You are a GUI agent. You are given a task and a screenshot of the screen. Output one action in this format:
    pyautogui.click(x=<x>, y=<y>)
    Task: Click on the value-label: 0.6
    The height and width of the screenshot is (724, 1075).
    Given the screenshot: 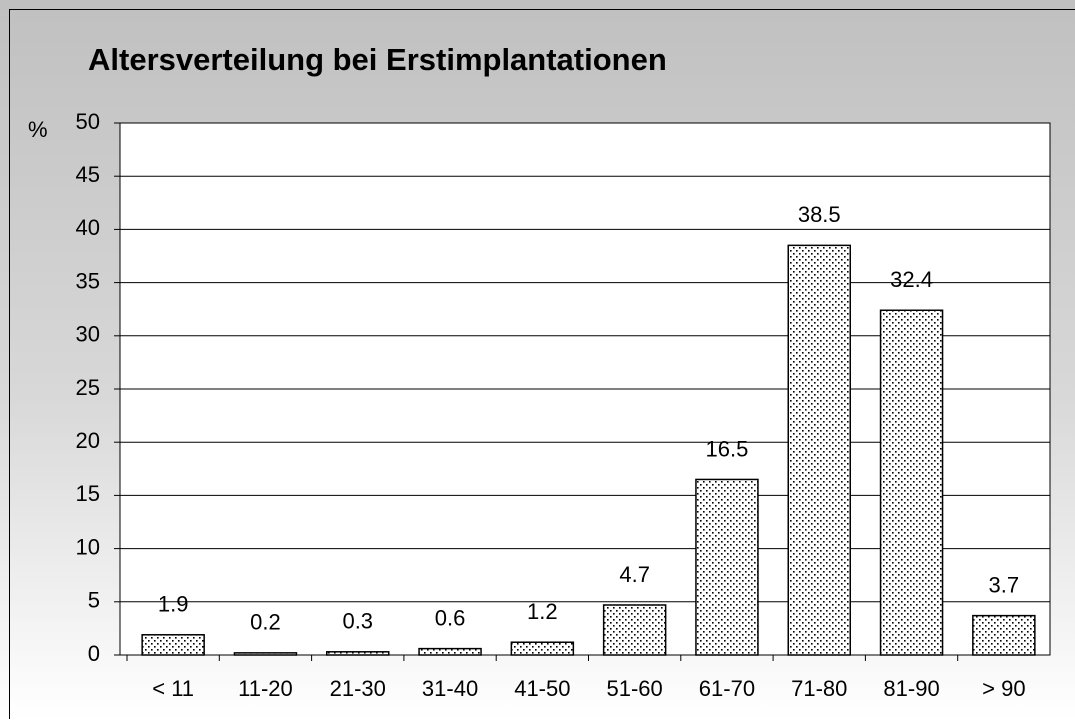 What is the action you would take?
    pyautogui.click(x=450, y=617)
    